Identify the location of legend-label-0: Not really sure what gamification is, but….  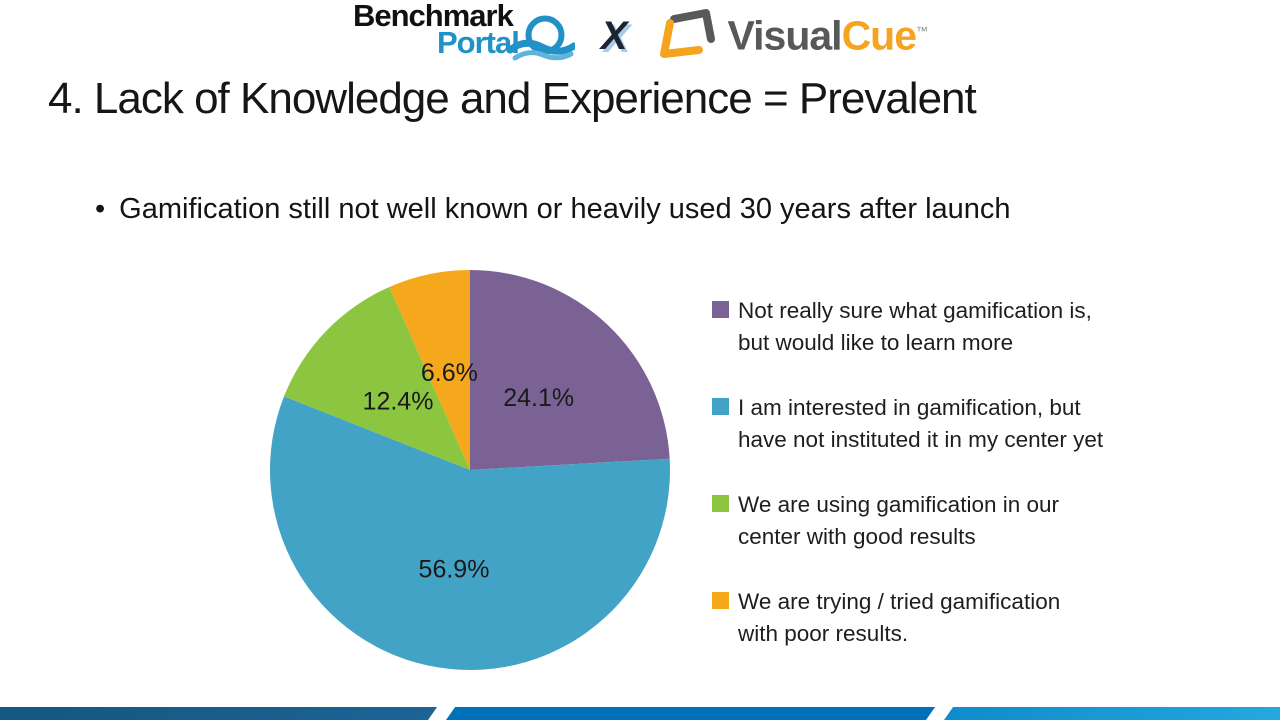
(915, 326).